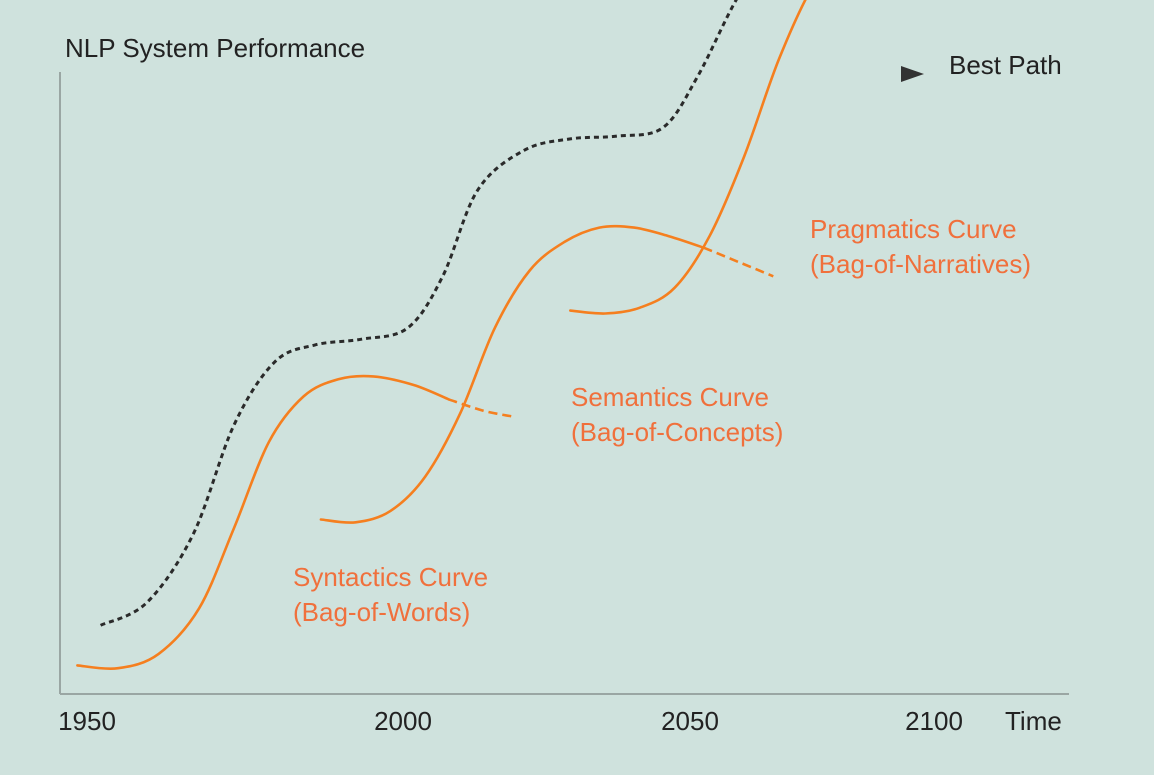 The image size is (1154, 775). What do you see at coordinates (920, 264) in the screenshot?
I see `pragmatics-sublabel: (Bag-of-Narratives)` at bounding box center [920, 264].